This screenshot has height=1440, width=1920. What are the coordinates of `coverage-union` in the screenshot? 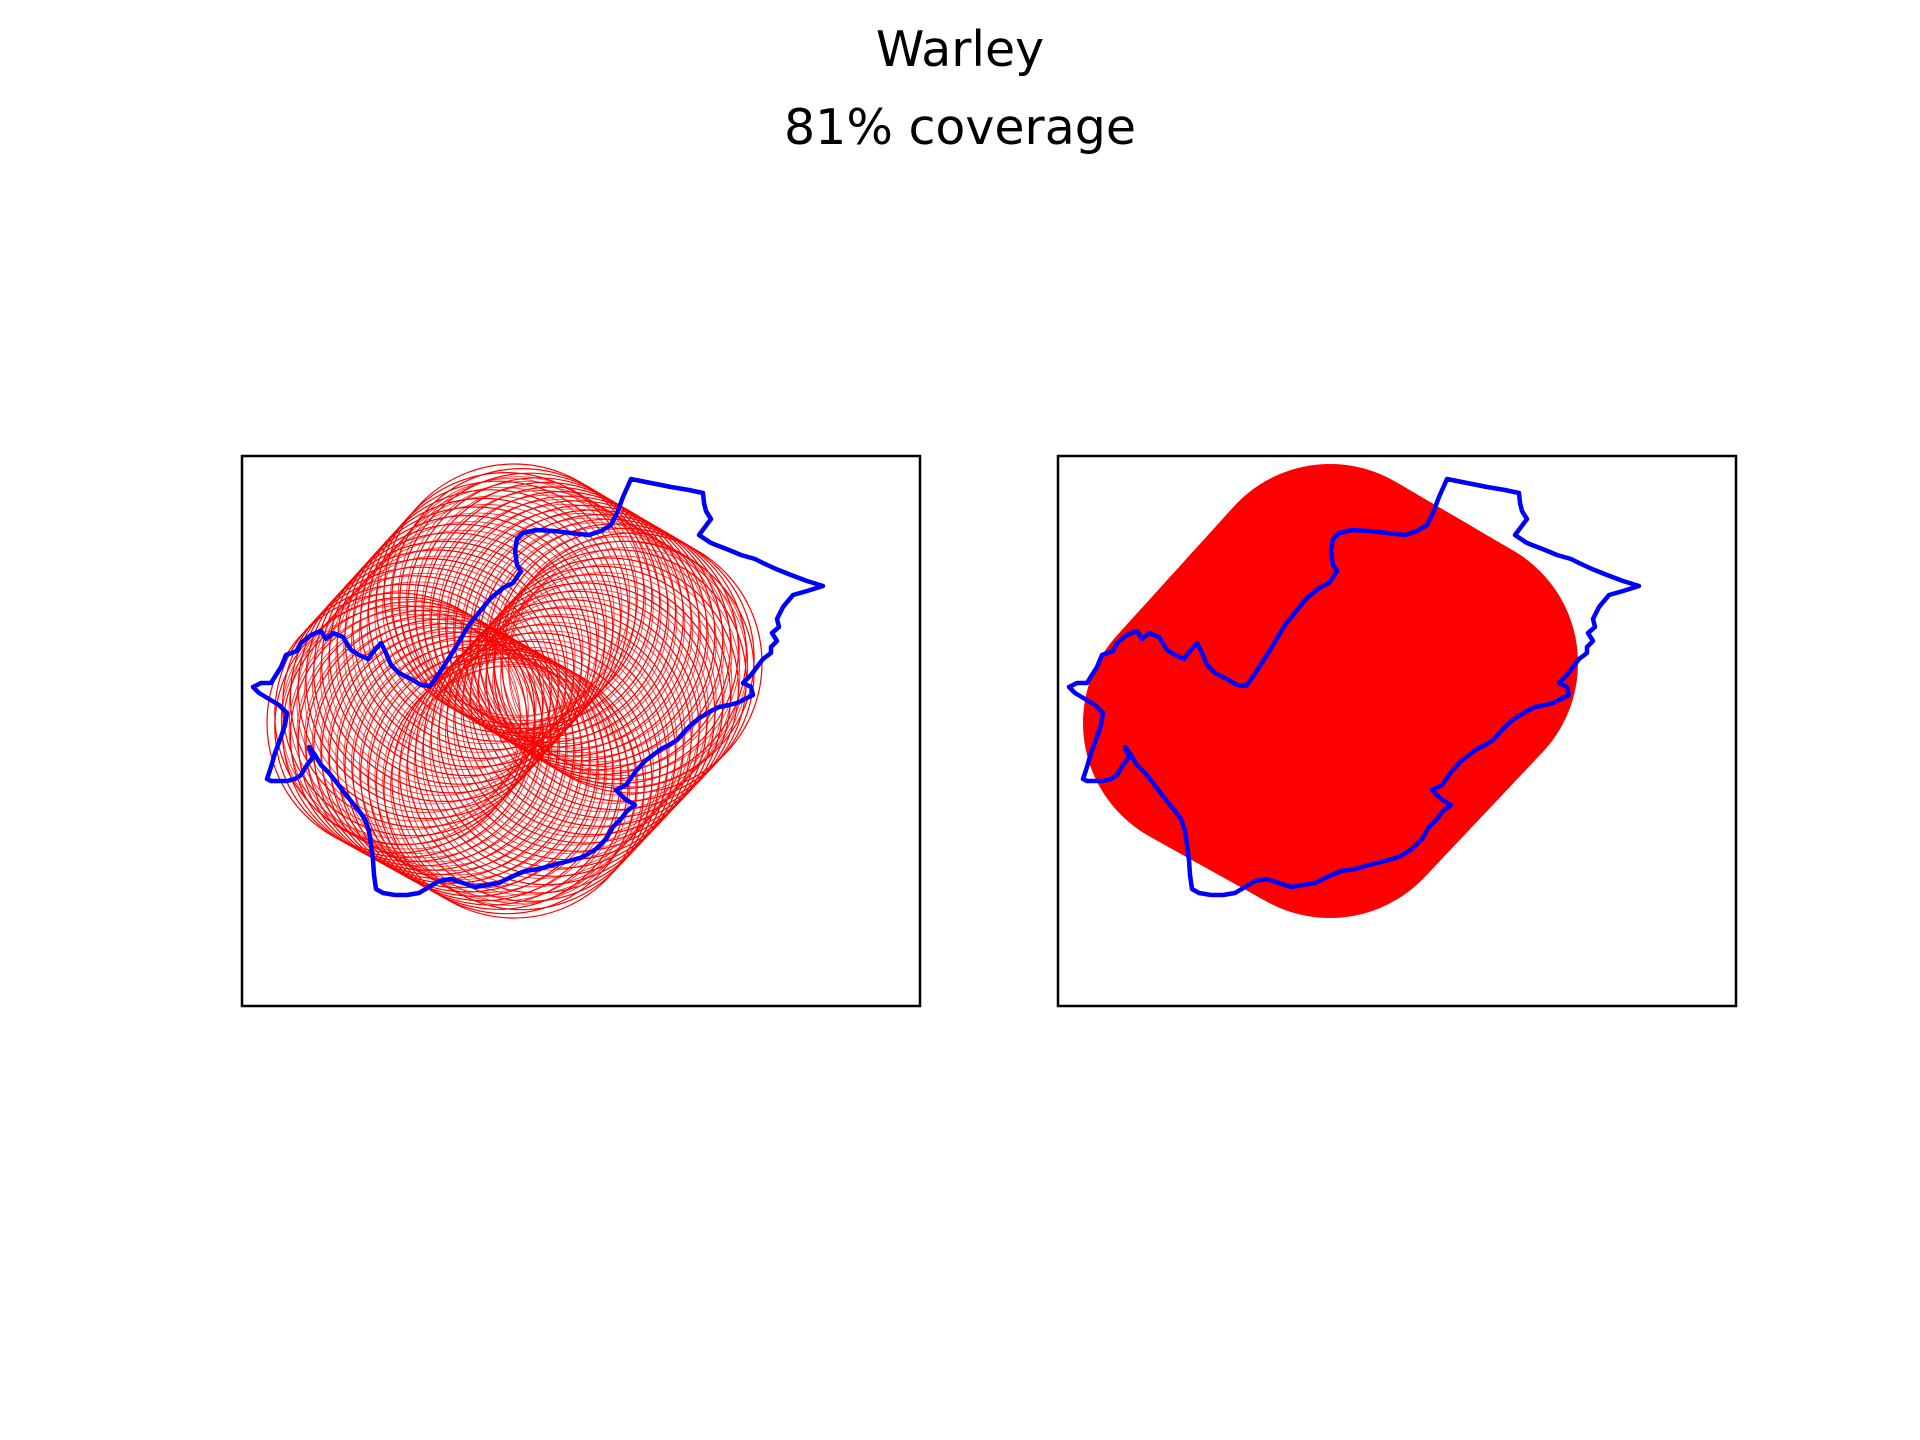 It's located at (1330, 691).